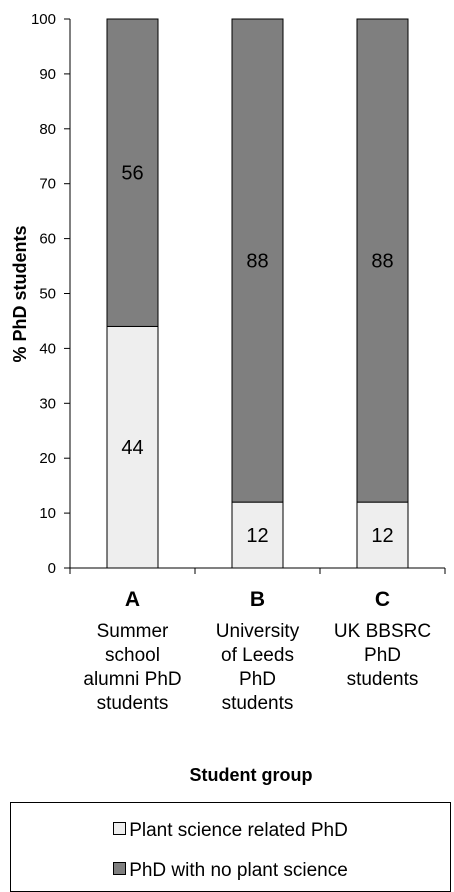 The image size is (454, 892). I want to click on y-tick-label-10: 10, so click(47, 513).